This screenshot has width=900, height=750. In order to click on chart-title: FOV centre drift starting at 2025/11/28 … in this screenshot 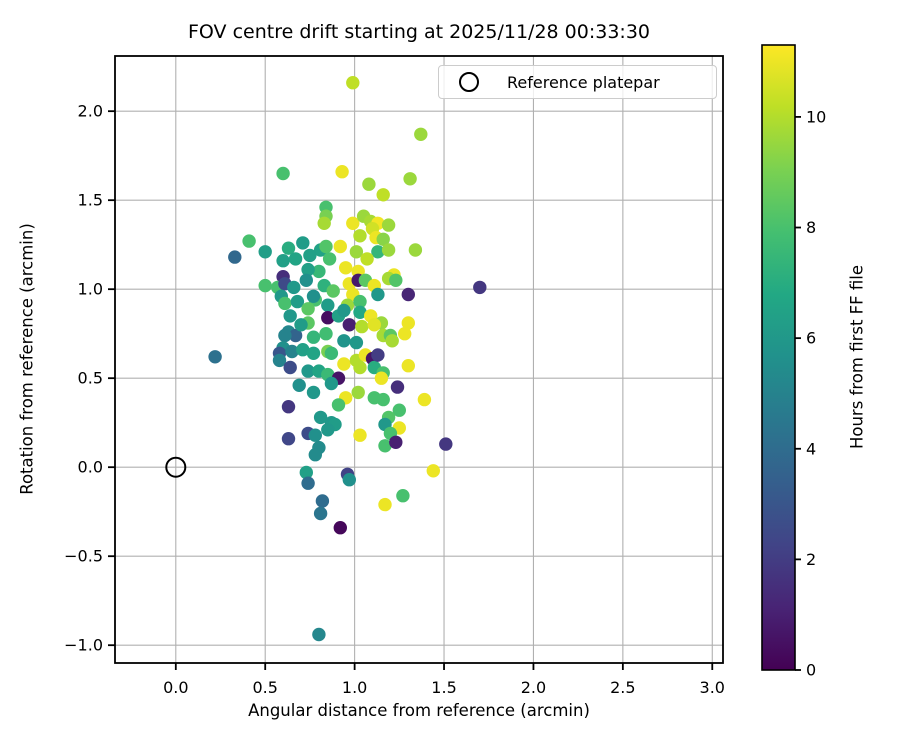, I will do `click(419, 32)`.